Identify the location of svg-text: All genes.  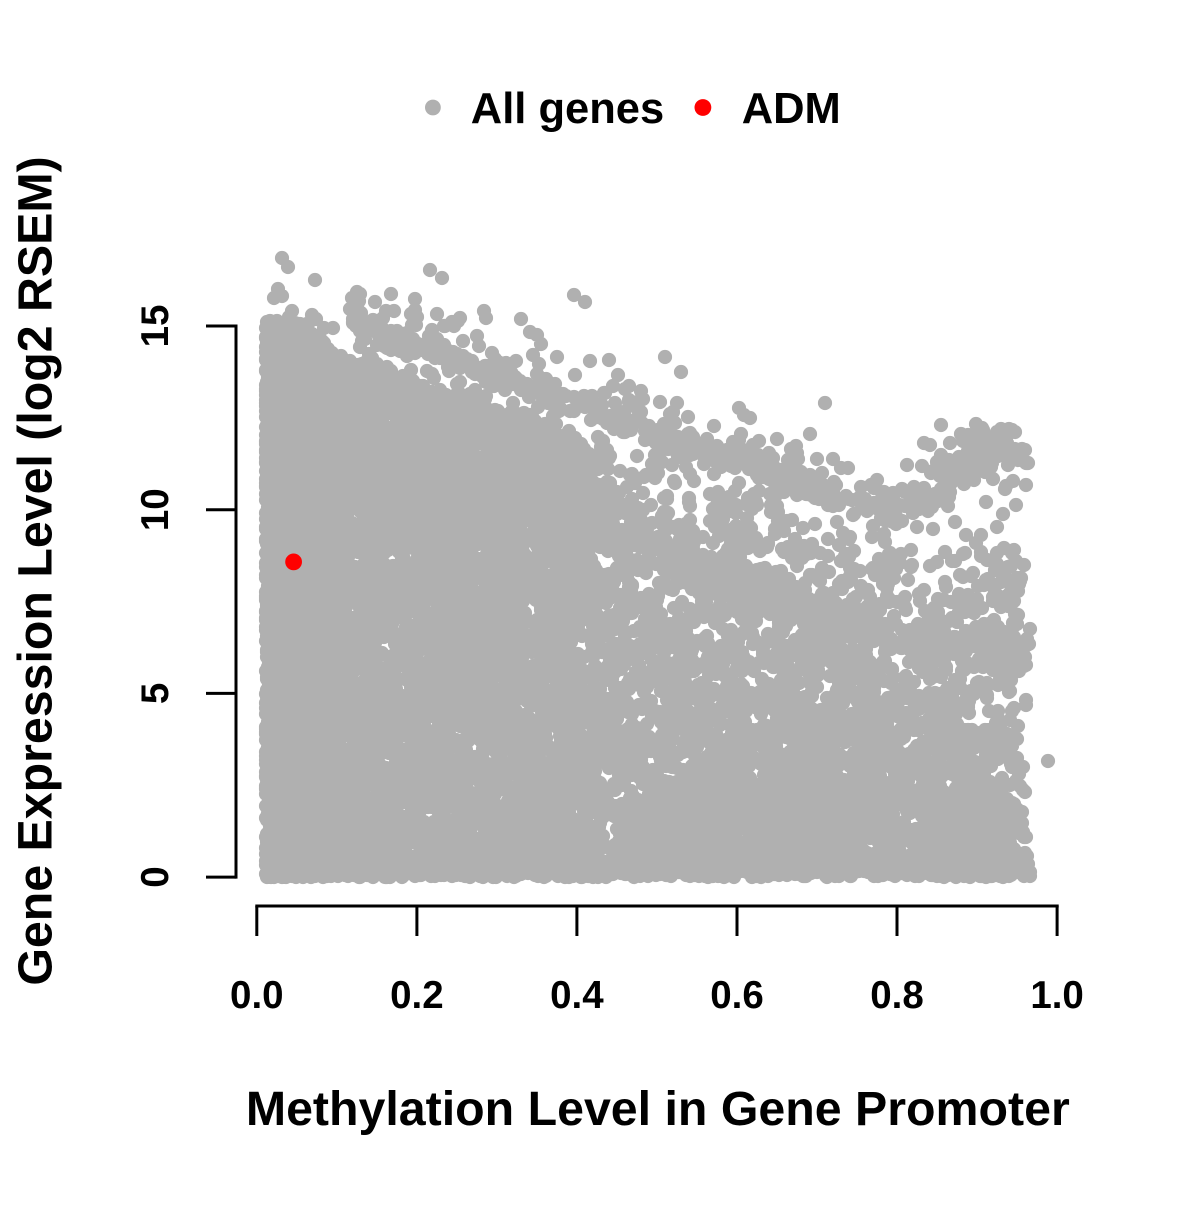
(567, 109).